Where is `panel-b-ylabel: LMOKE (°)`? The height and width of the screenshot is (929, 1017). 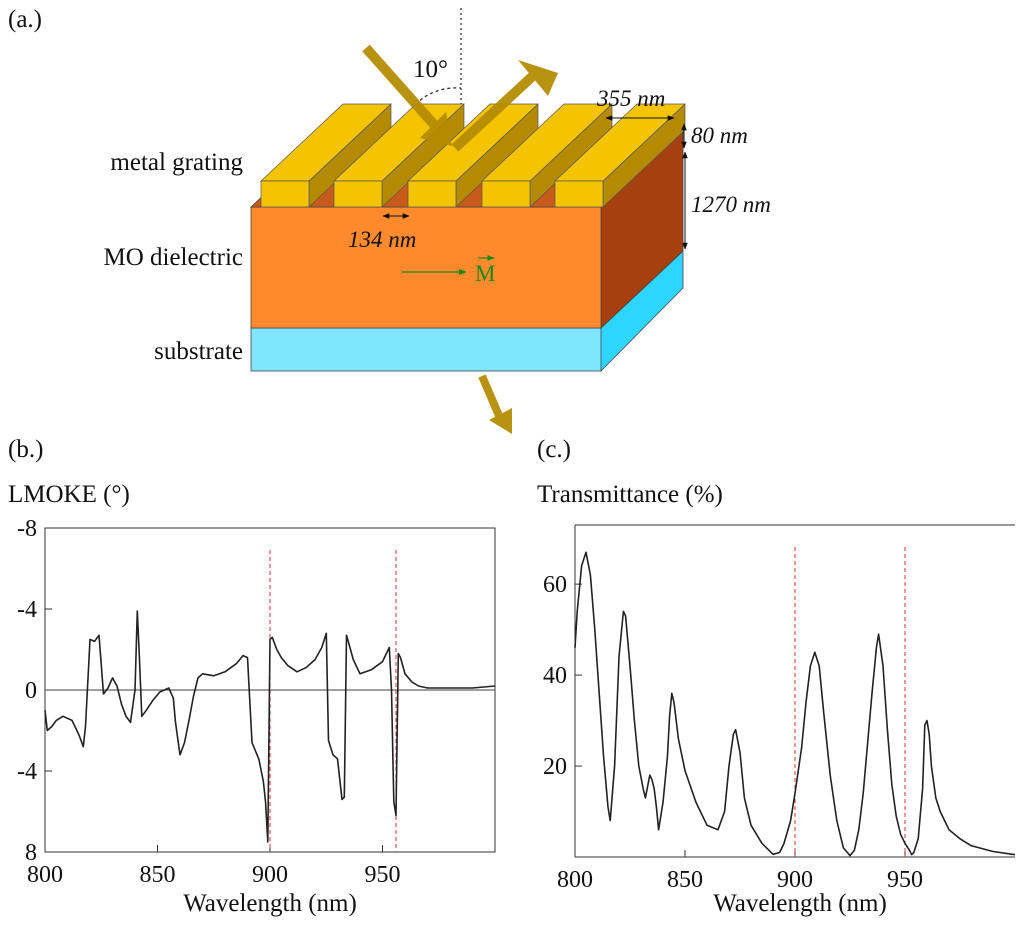
panel-b-ylabel: LMOKE (°) is located at coordinates (69, 494).